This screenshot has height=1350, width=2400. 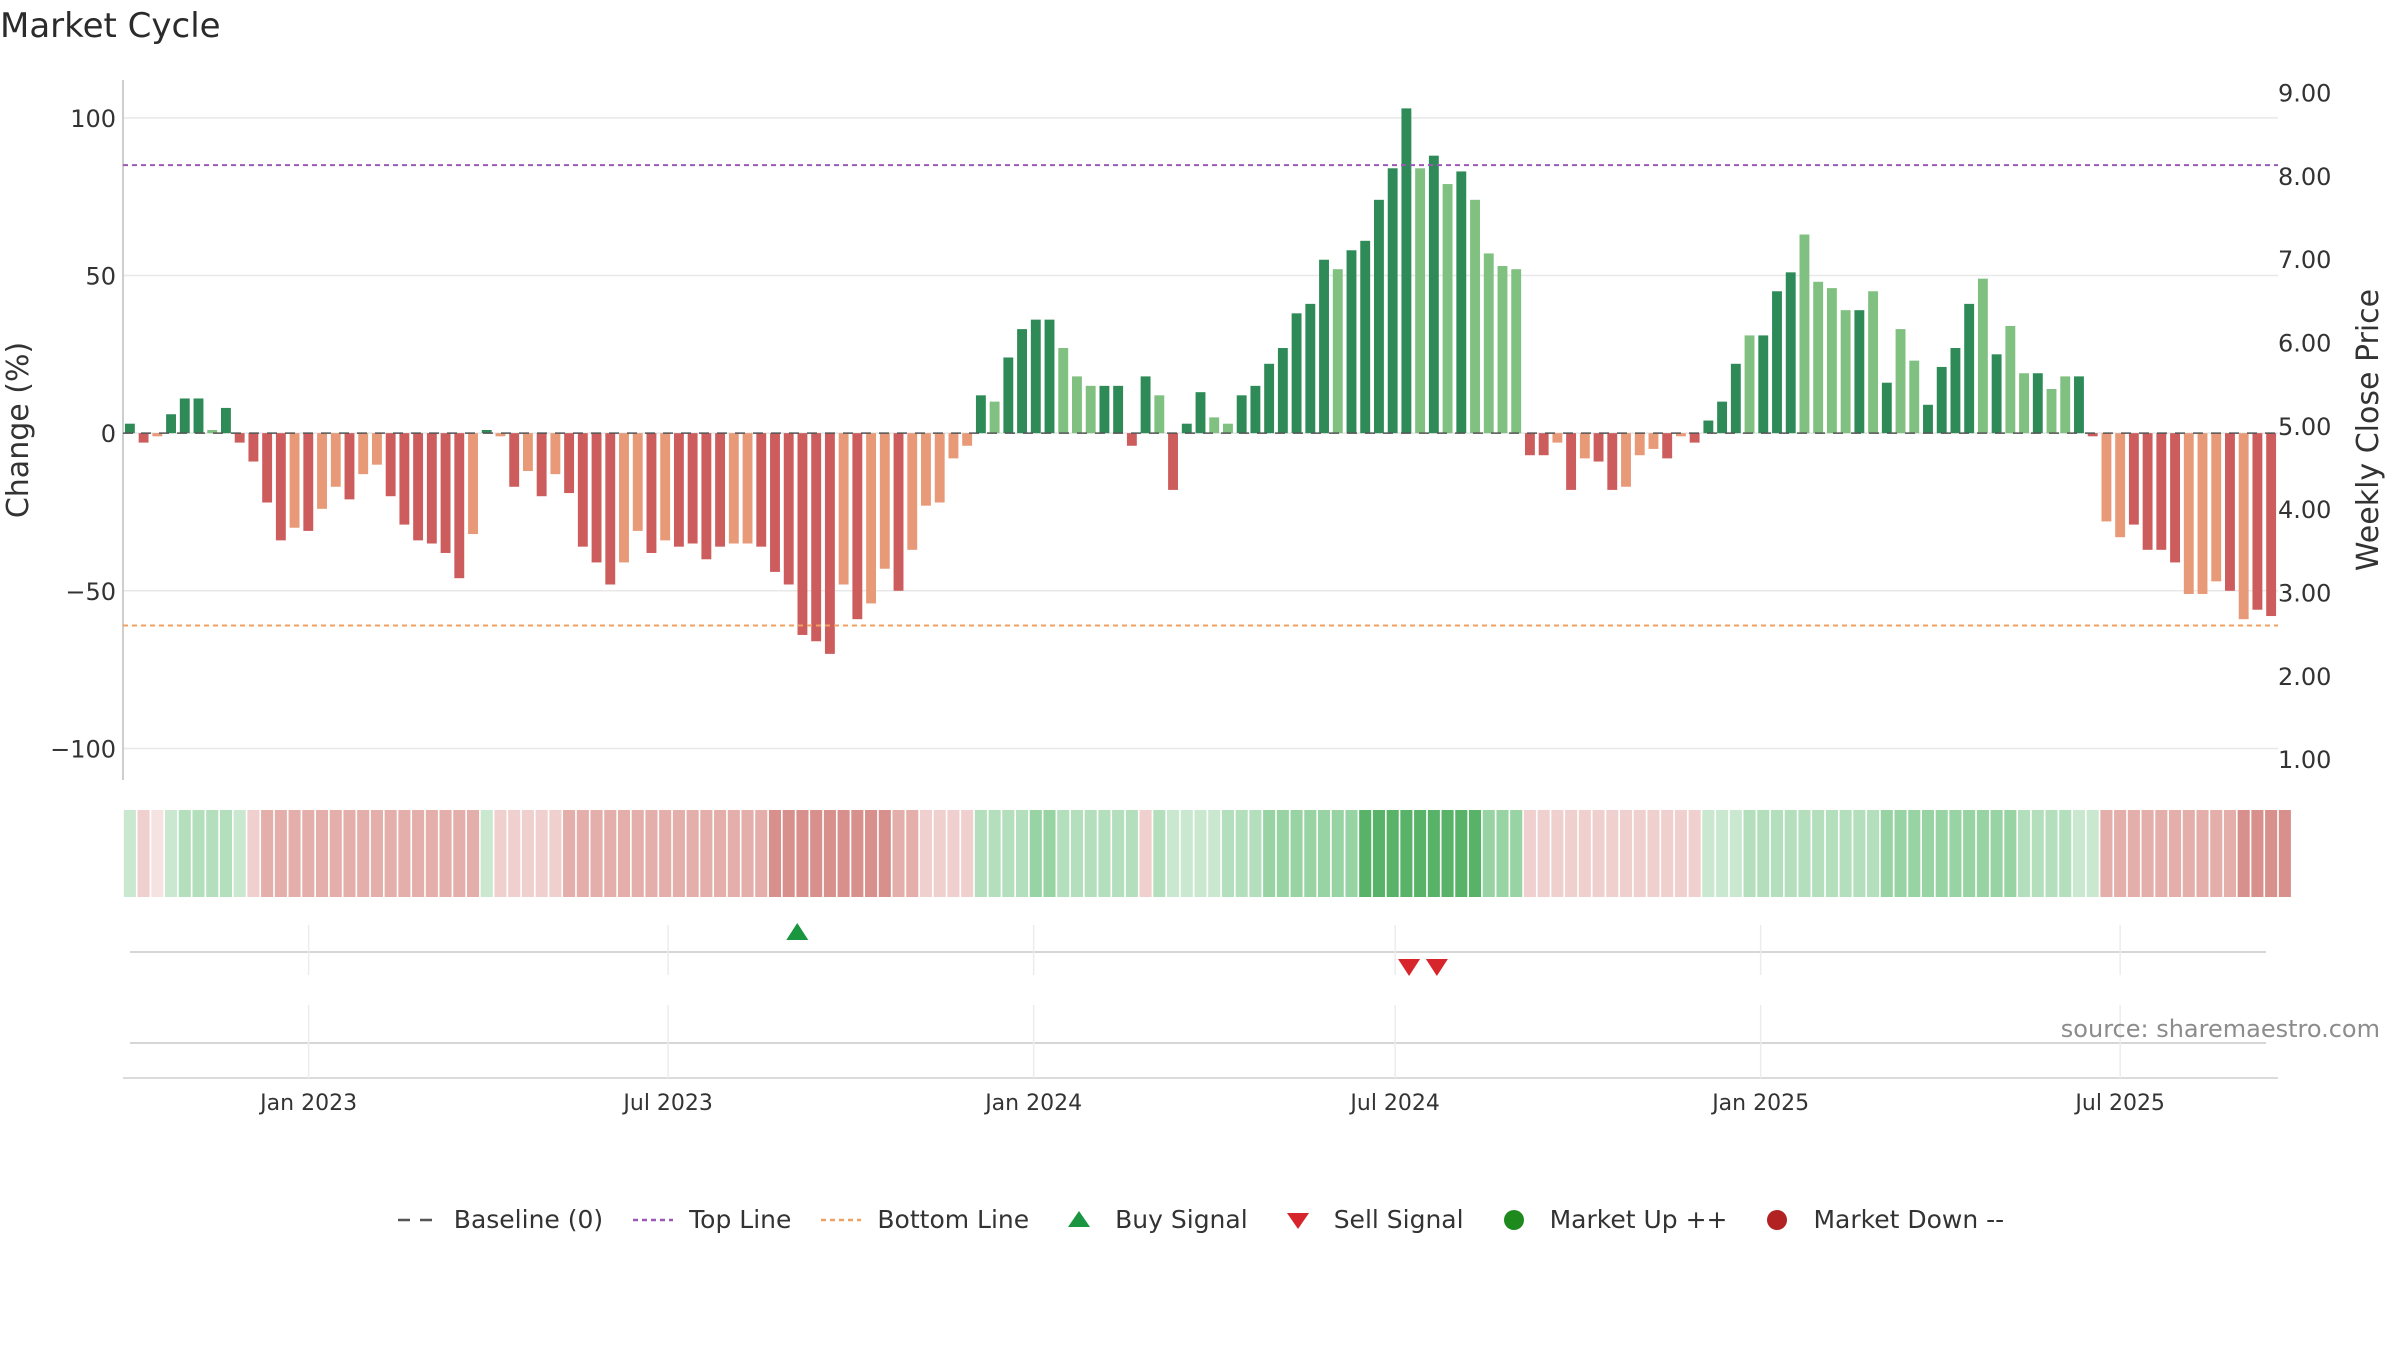 What do you see at coordinates (2304, 427) in the screenshot?
I see `y2-tick-label: 5.00` at bounding box center [2304, 427].